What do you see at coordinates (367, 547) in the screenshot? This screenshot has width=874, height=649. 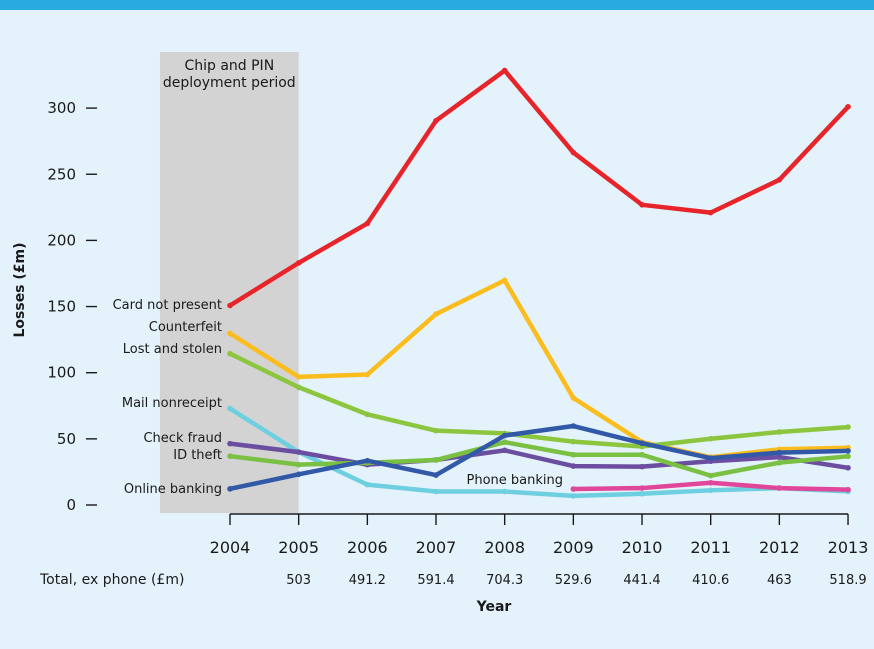 I see `x-tick-label: 2006` at bounding box center [367, 547].